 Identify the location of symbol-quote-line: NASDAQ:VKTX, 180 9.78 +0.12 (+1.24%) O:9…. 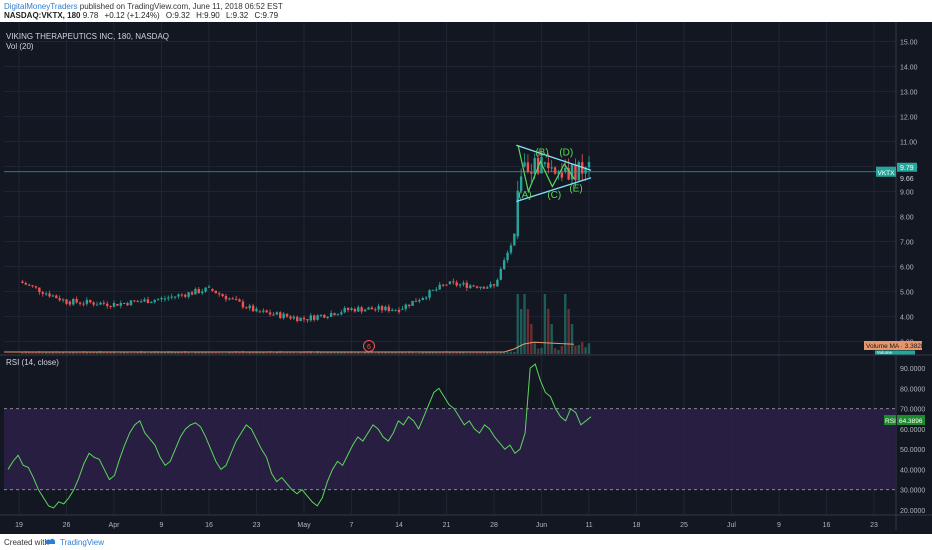
(143, 15).